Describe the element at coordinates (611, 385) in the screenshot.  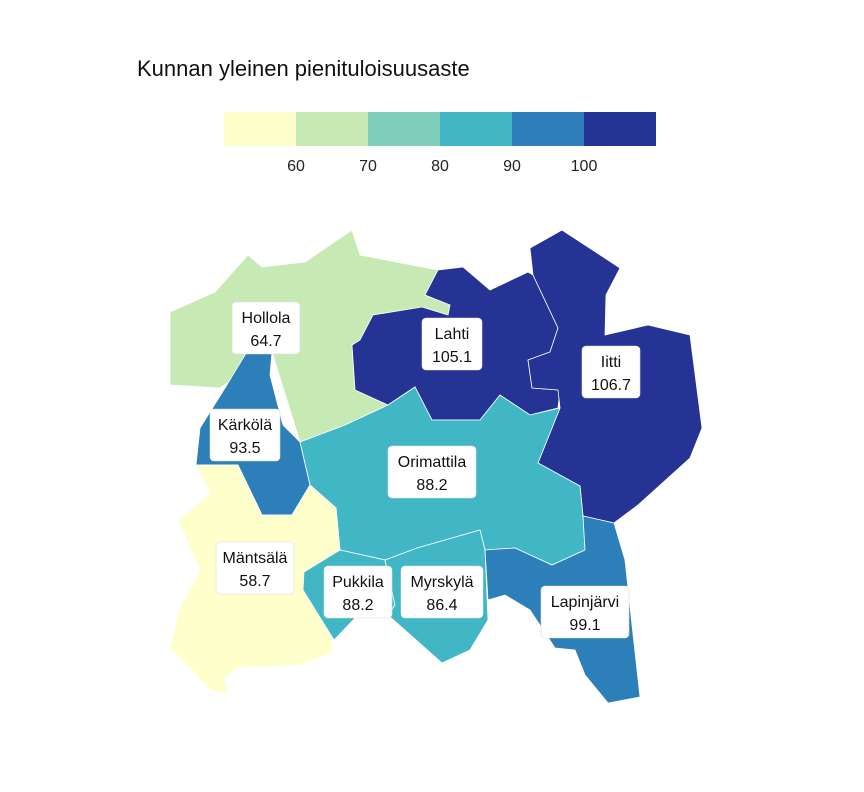
I see `label-value: 106.7` at that location.